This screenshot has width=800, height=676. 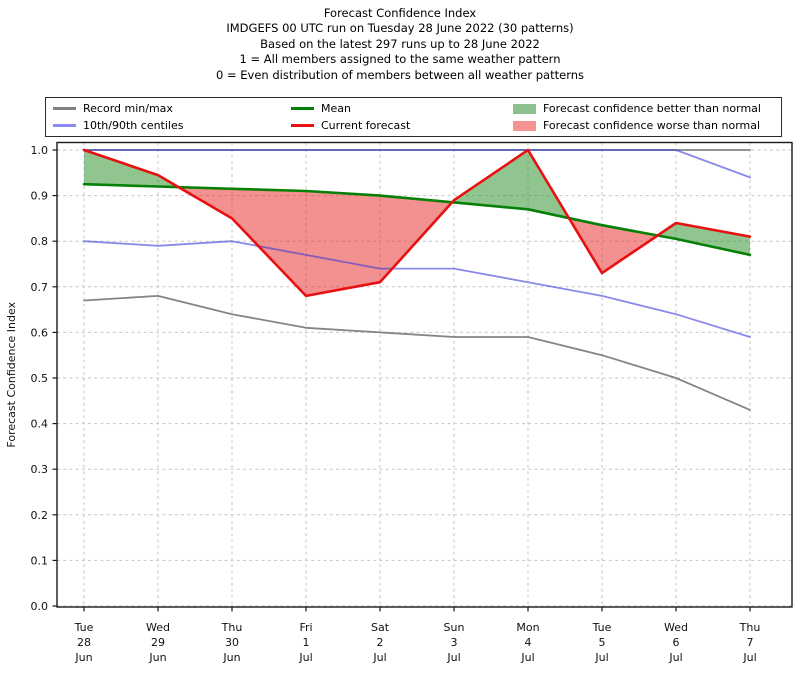 What do you see at coordinates (602, 642) in the screenshot?
I see `x-tick-label: 5` at bounding box center [602, 642].